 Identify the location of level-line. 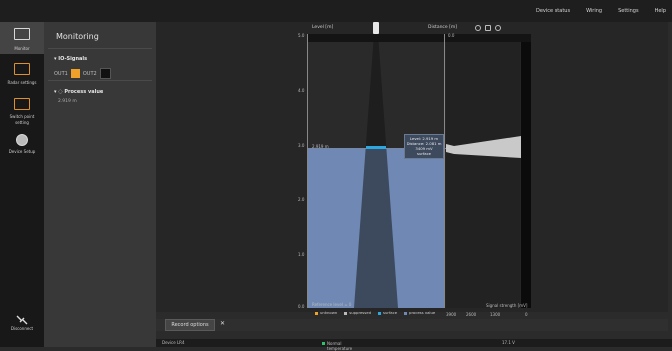
(388, 148).